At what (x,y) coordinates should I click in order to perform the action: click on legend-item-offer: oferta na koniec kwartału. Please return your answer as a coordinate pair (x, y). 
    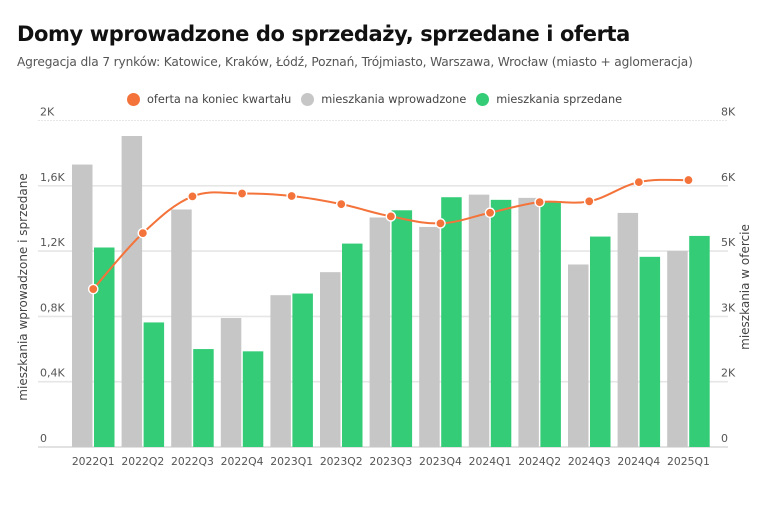
    Looking at the image, I should click on (209, 99).